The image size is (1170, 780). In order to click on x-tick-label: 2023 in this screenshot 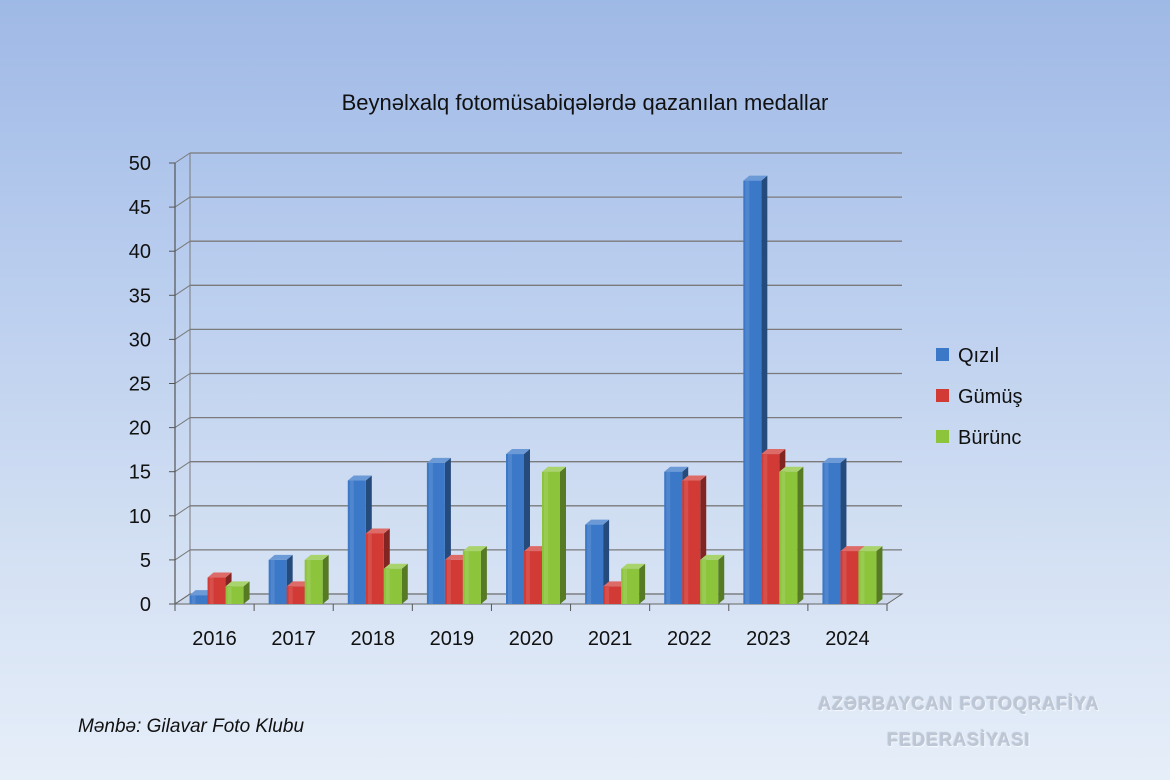, I will do `click(768, 639)`.